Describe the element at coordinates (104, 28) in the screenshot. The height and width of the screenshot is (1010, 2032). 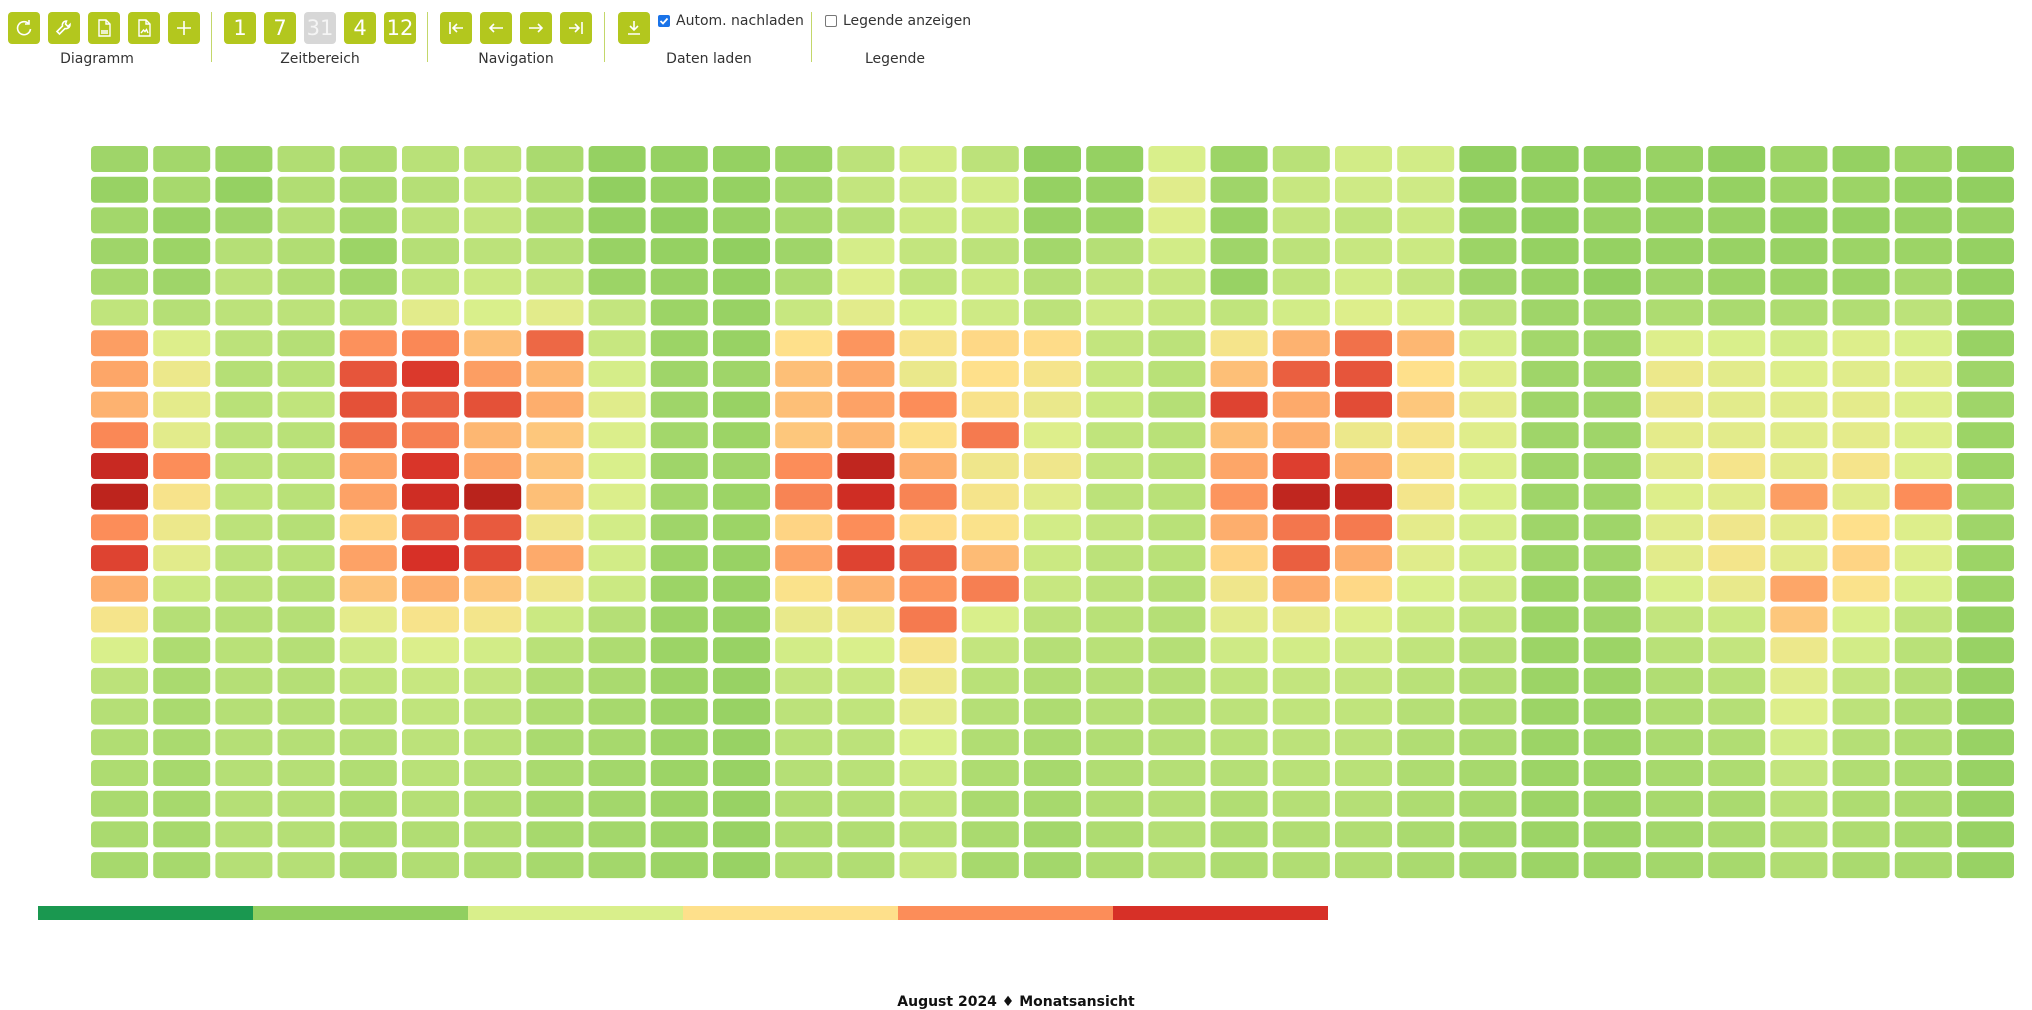
I see `export-csv-button` at that location.